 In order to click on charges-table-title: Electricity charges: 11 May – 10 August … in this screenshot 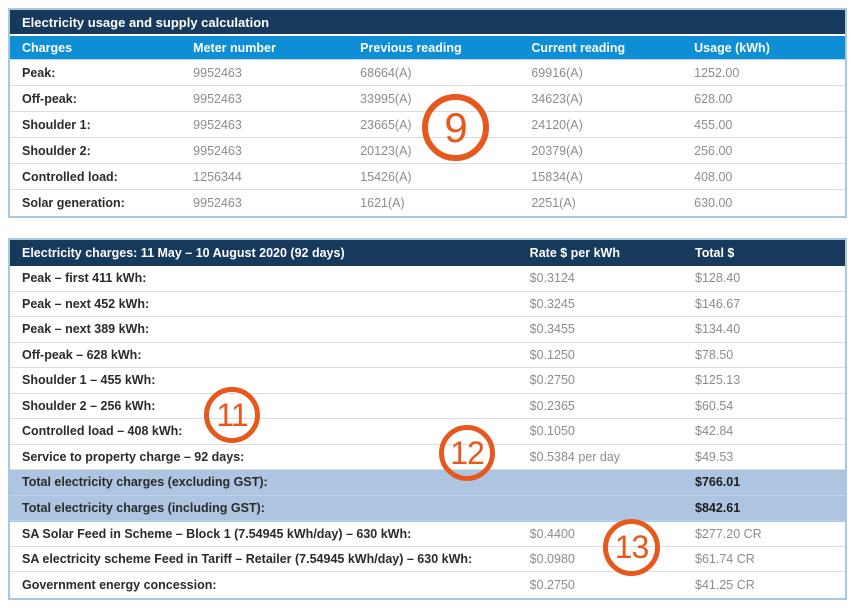, I will do `click(183, 253)`.